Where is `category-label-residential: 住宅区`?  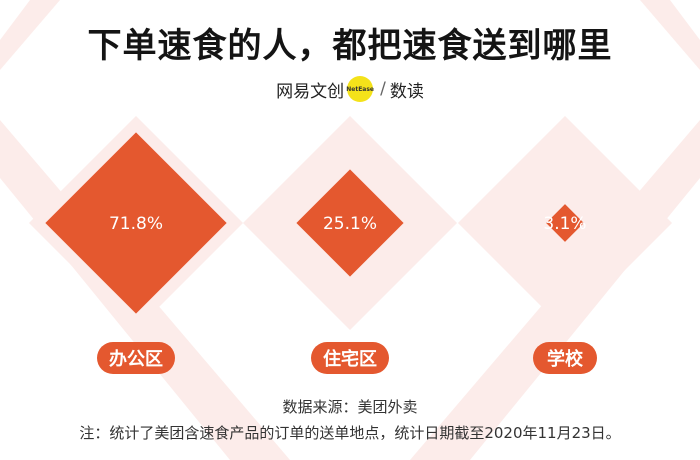
category-label-residential: 住宅区 is located at coordinates (350, 359).